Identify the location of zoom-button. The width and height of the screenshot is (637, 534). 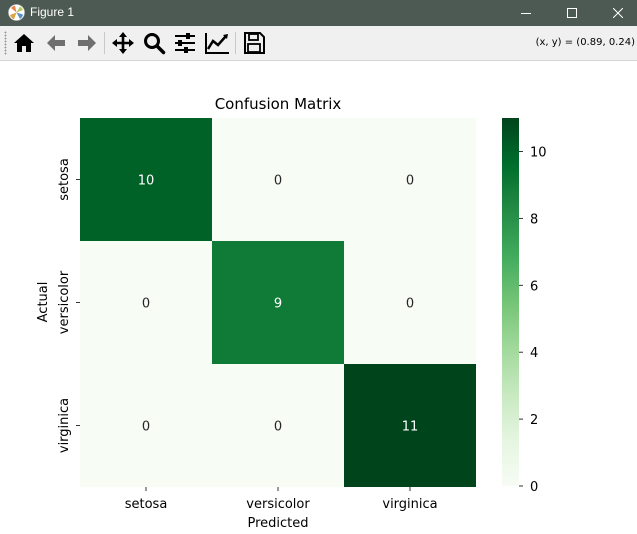
(154, 43).